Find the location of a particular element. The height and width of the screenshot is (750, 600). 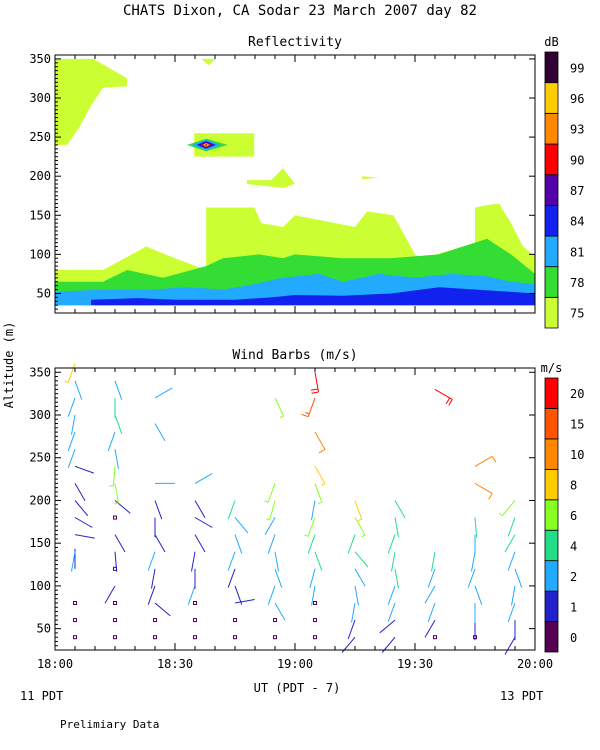

reflectivity-colorbar-label: 96 is located at coordinates (577, 99).